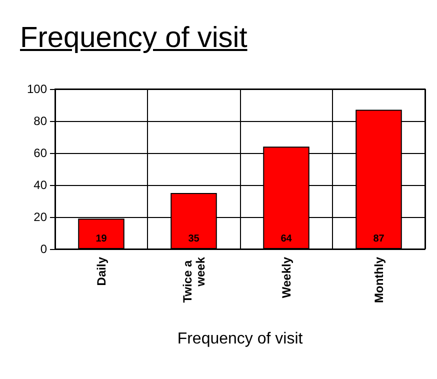 Image resolution: width=437 pixels, height=379 pixels. I want to click on data-label: 64, so click(286, 239).